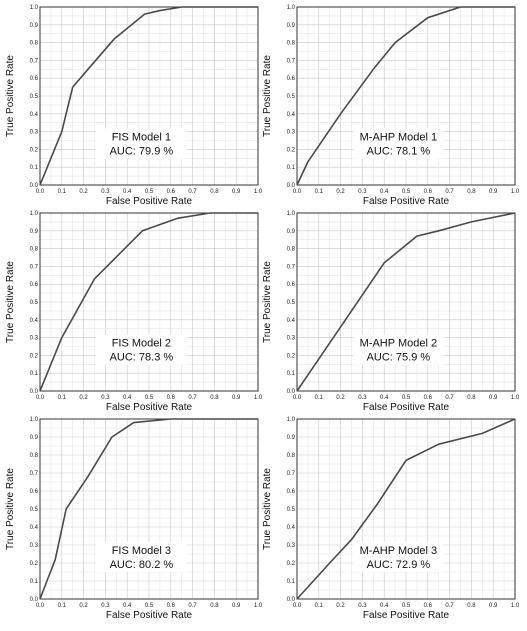 This screenshot has width=527, height=631. Describe the element at coordinates (398, 344) in the screenshot. I see `model-name-label: M-AHP Model 2` at that location.